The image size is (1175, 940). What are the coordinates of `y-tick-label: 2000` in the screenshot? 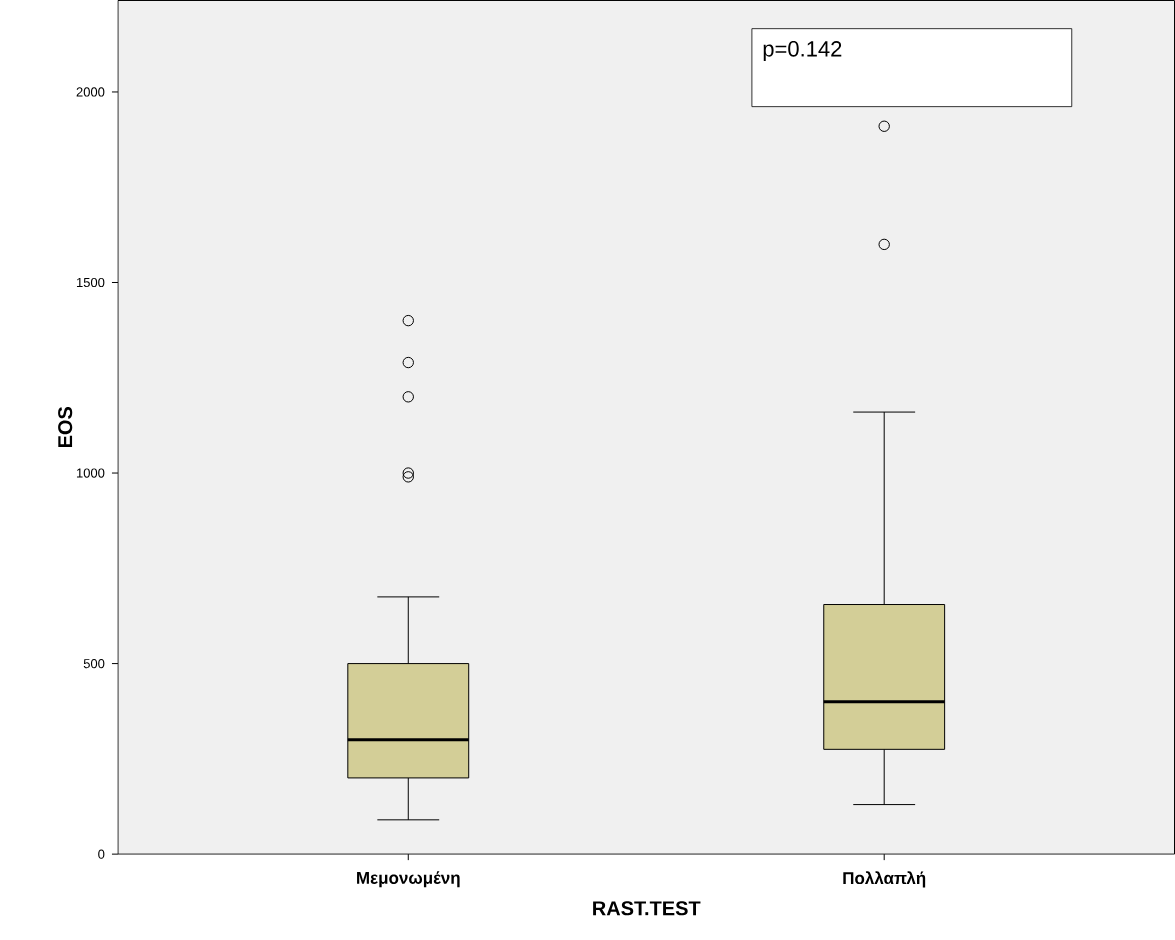 It's located at (90, 92).